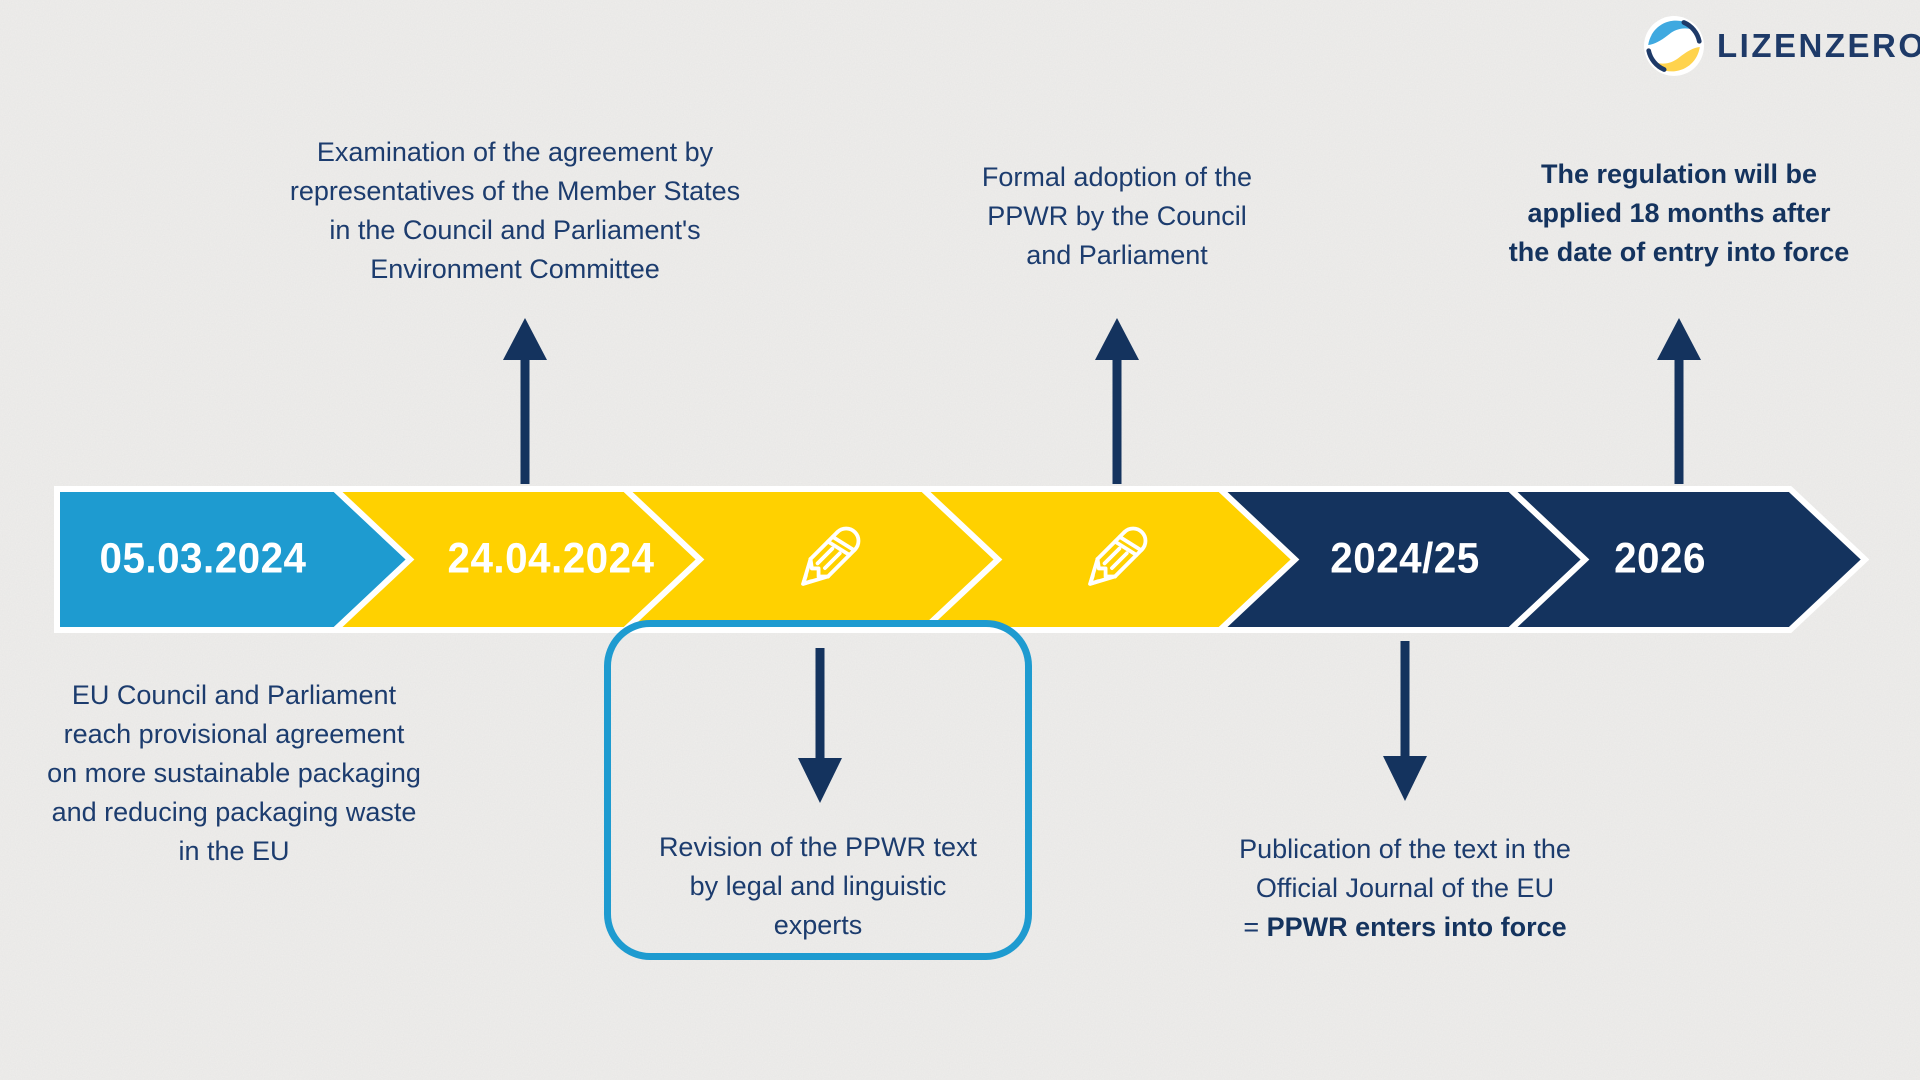 This screenshot has width=1920, height=1080. I want to click on annotation-line: Revision of the PPWR text, so click(818, 847).